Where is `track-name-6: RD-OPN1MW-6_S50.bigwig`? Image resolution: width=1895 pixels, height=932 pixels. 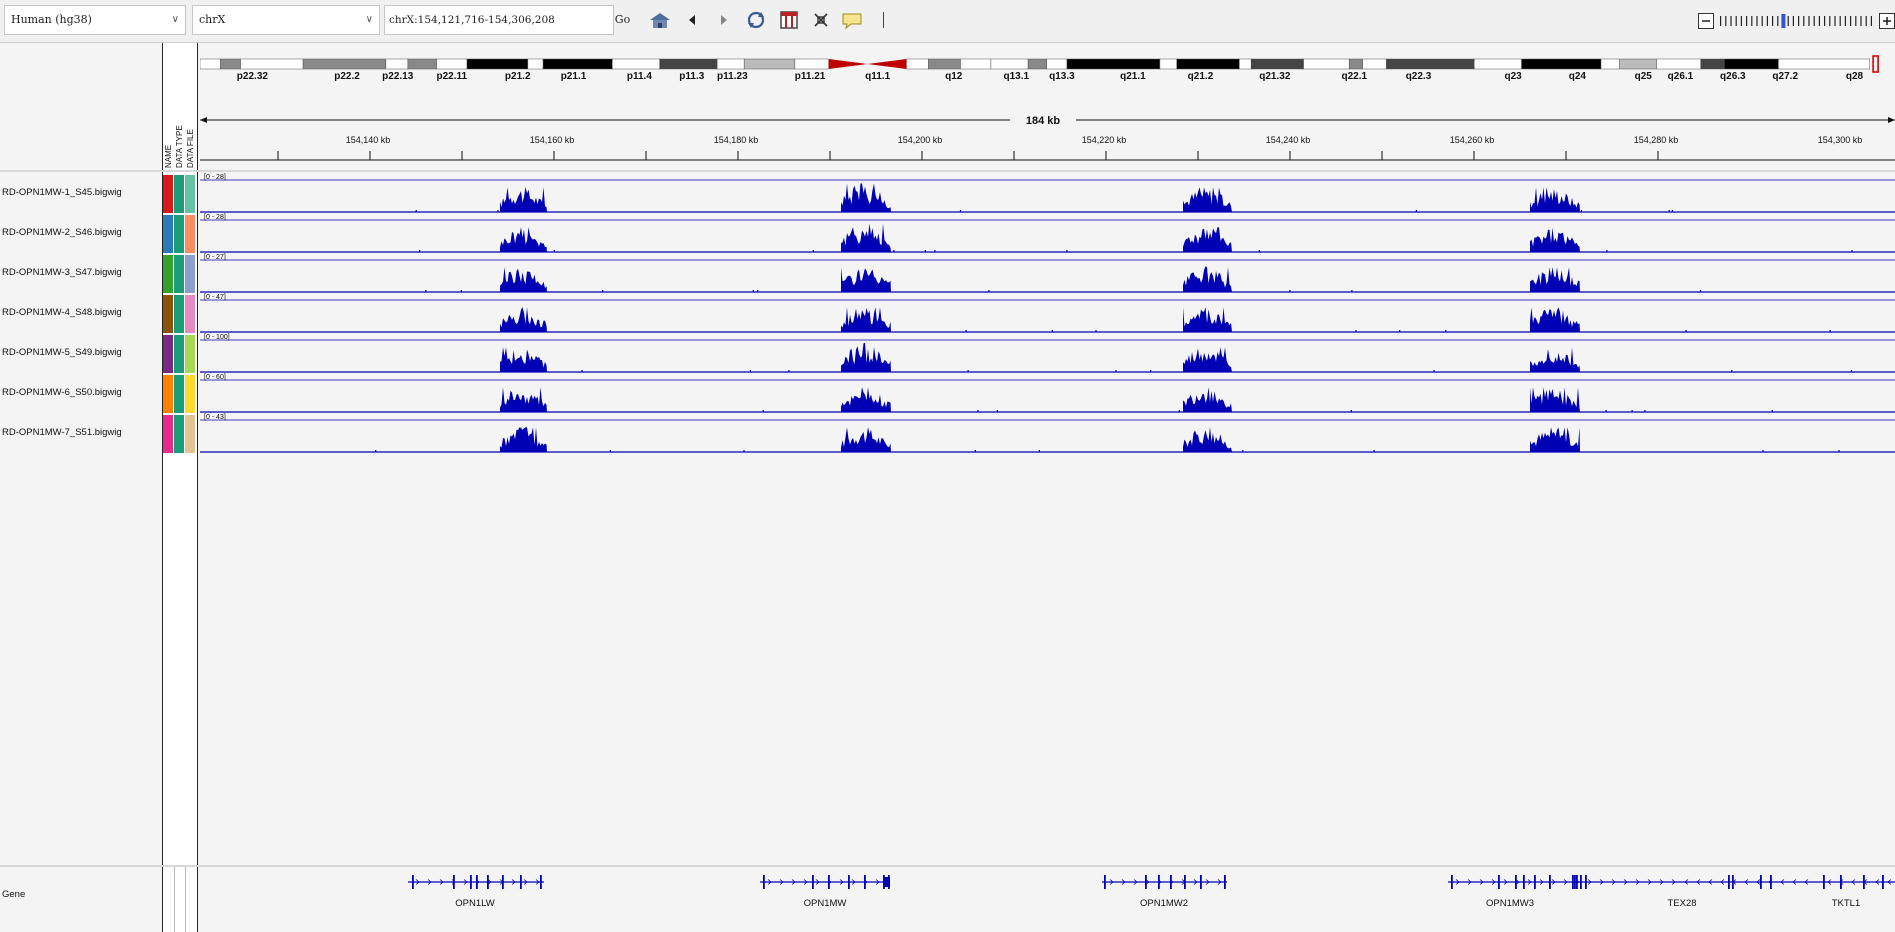
track-name-6: RD-OPN1MW-6_S50.bigwig is located at coordinates (62, 392).